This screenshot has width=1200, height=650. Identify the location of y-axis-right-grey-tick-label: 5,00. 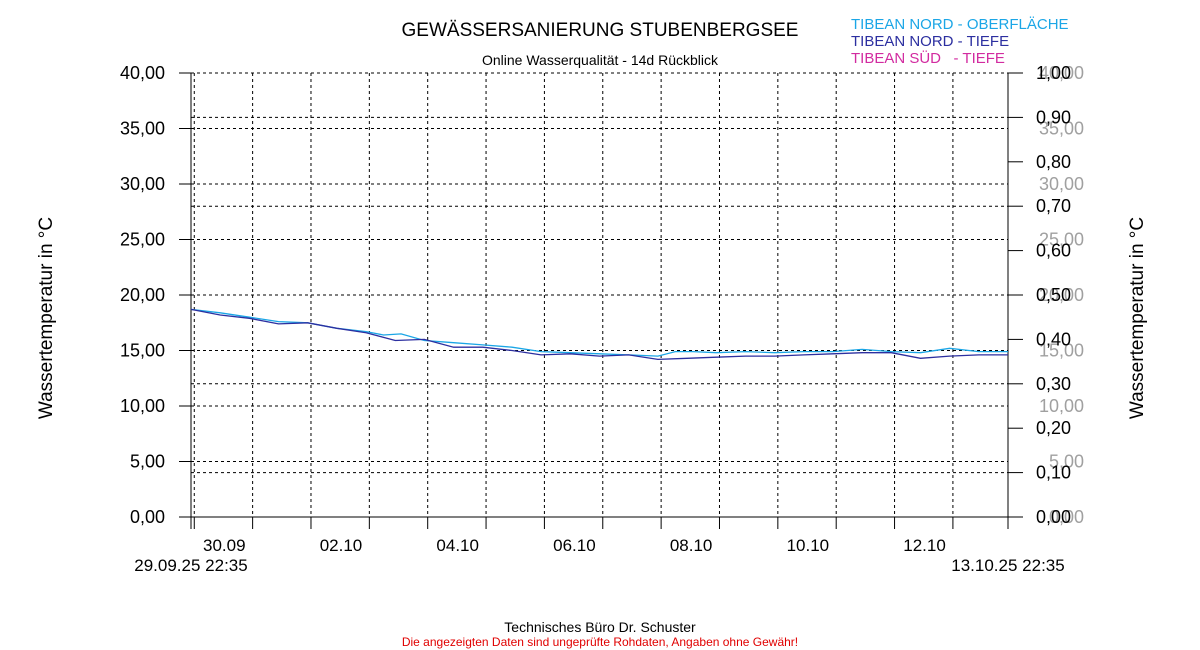
(1066, 462).